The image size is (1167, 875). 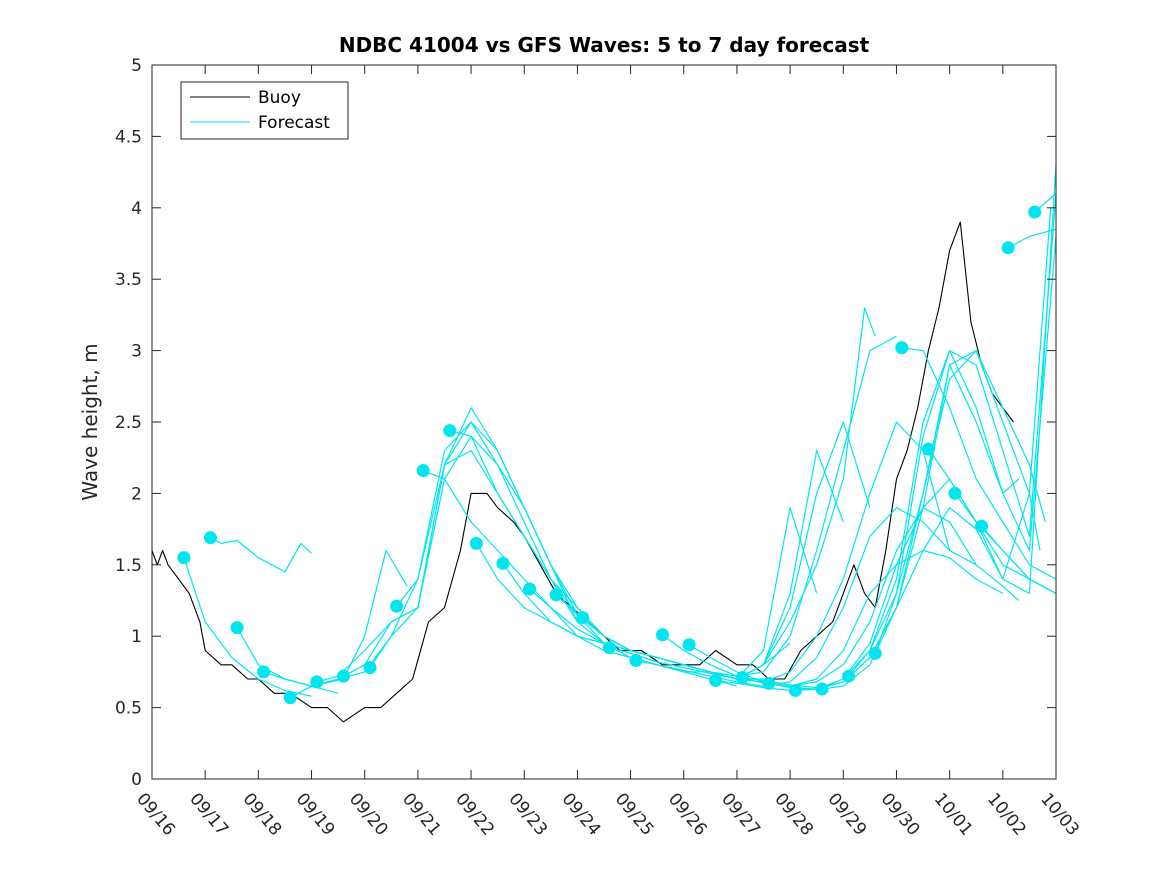 What do you see at coordinates (294, 123) in the screenshot?
I see `legend-label-forecast: Forecast` at bounding box center [294, 123].